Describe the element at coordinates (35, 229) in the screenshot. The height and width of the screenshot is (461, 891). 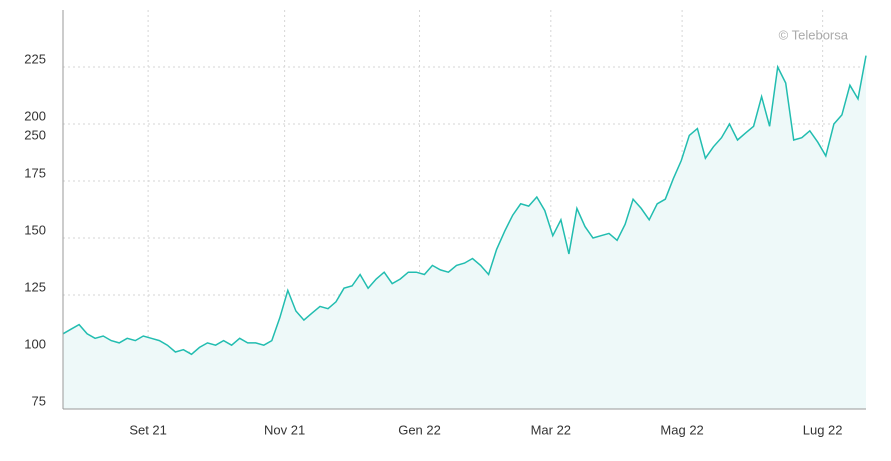
I see `y-tick-label: 150` at that location.